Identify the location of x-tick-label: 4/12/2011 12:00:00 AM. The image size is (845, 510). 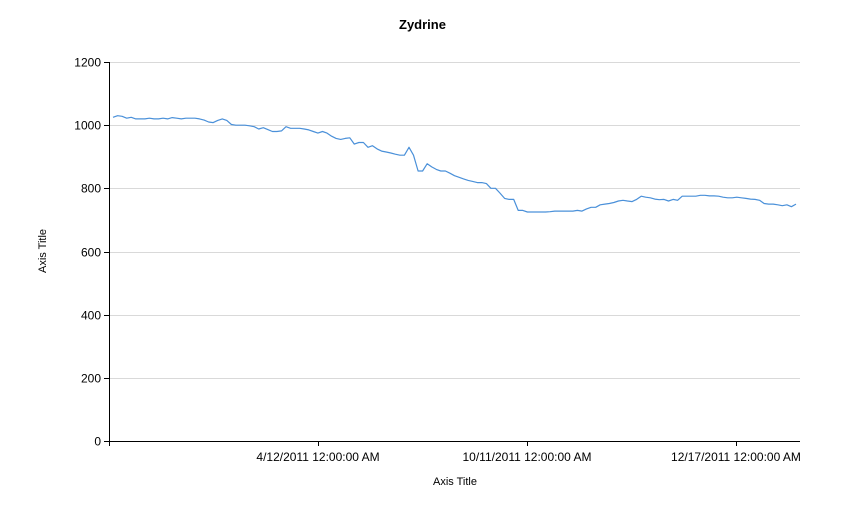
(317, 457).